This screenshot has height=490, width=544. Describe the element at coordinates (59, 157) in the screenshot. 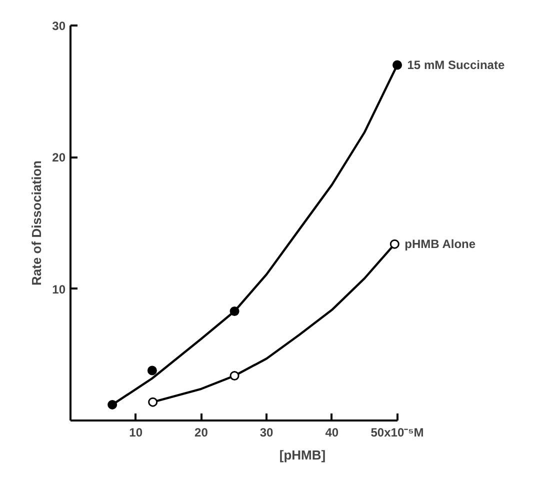

I see `y-tick-label: 20` at that location.